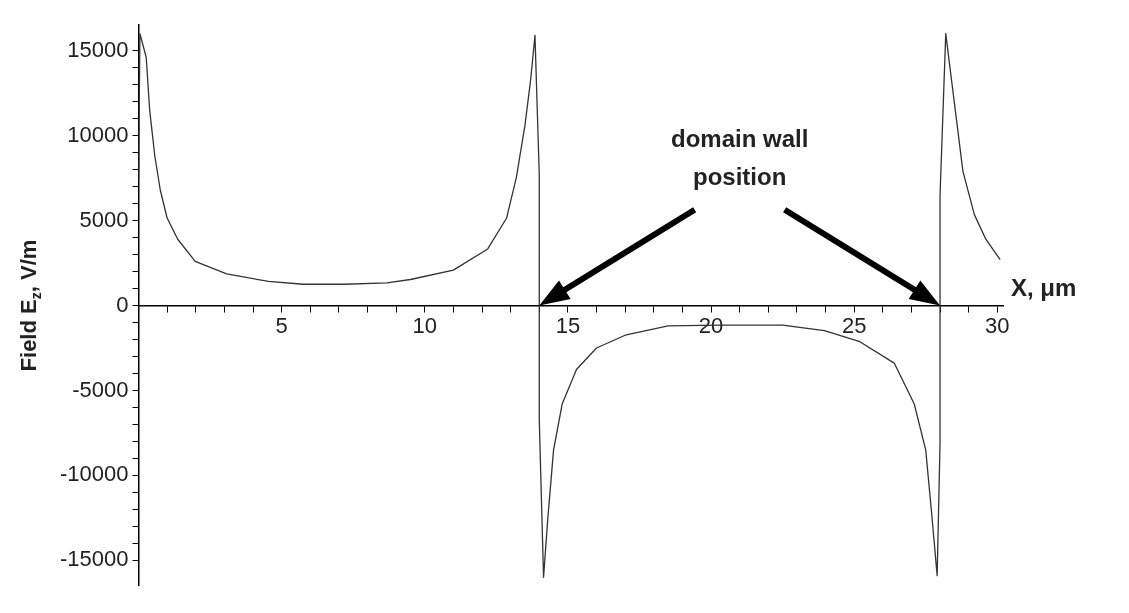 The width and height of the screenshot is (1129, 613). What do you see at coordinates (854, 325) in the screenshot?
I see `x-tick-label: 25` at bounding box center [854, 325].